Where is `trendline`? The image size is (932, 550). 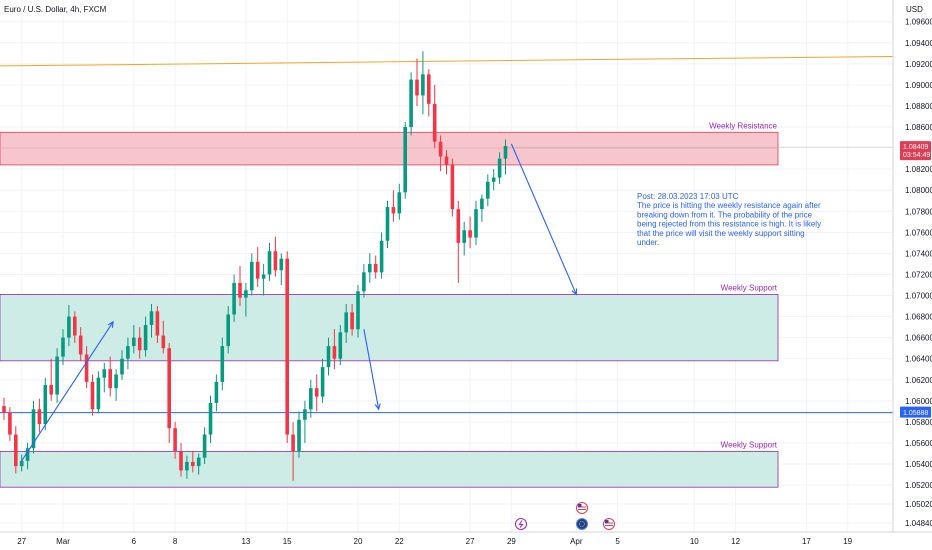
trendline is located at coordinates (447, 61).